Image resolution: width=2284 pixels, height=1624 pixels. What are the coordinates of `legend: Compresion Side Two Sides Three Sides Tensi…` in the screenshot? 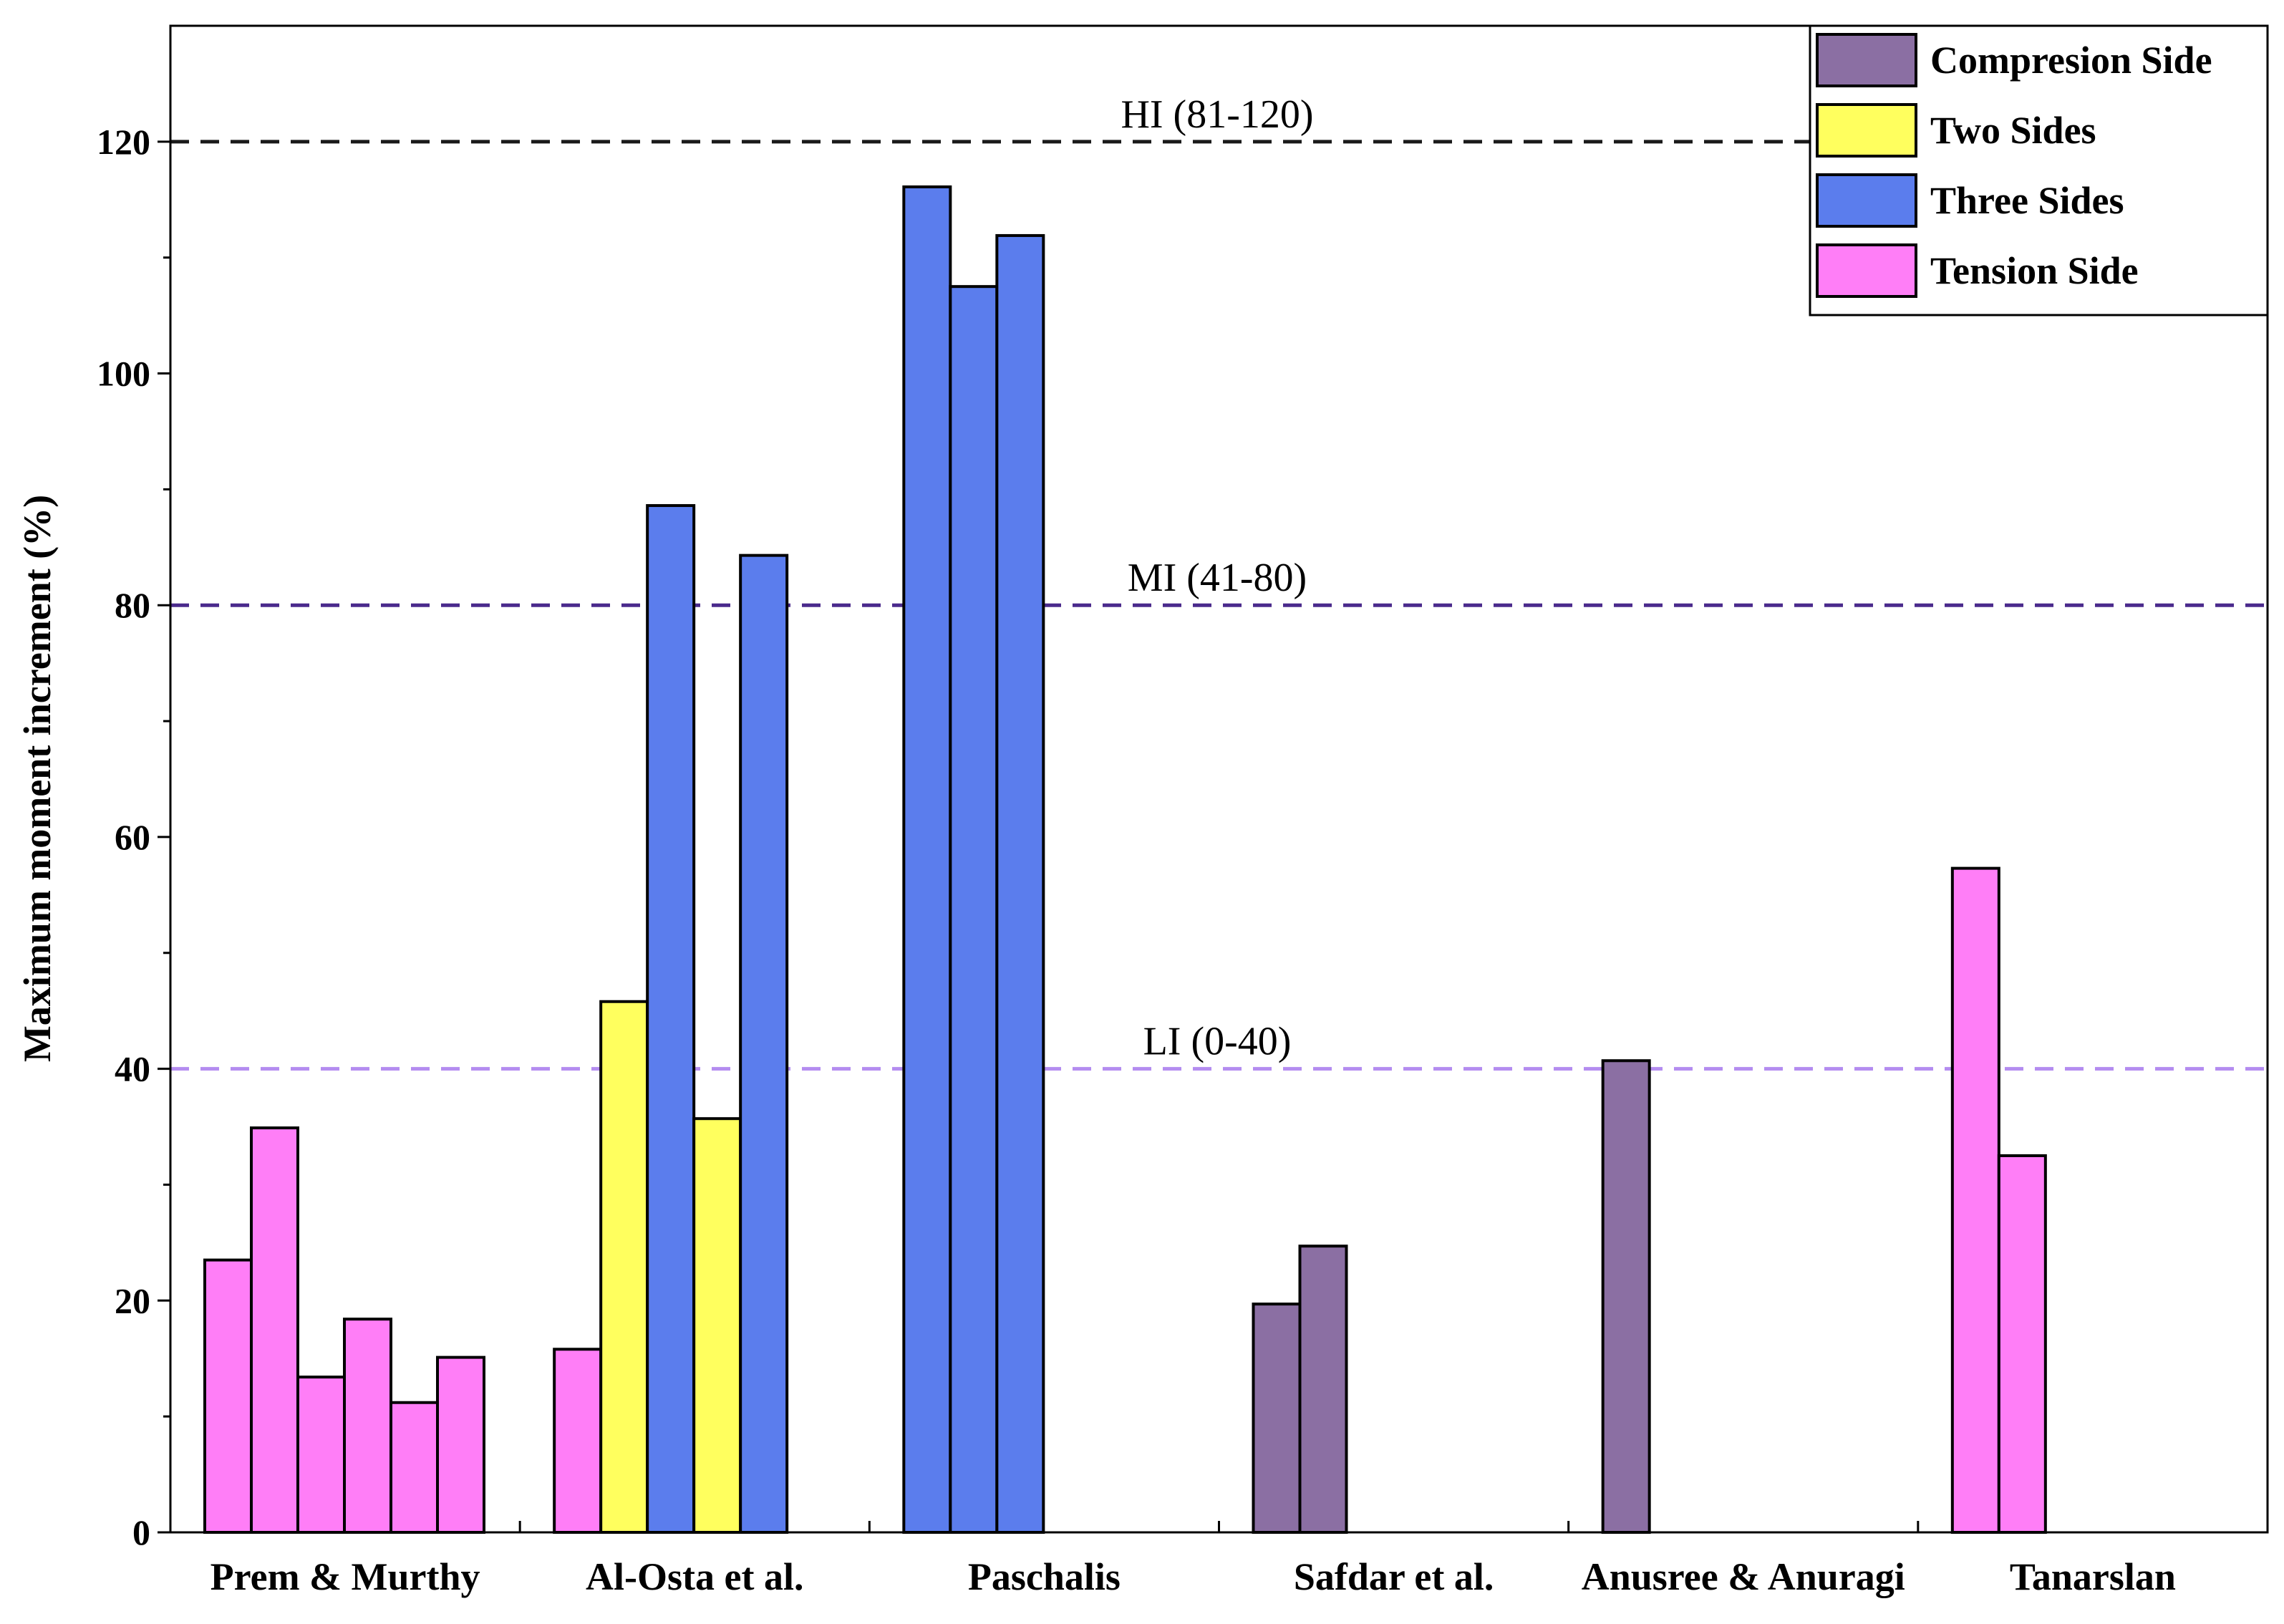 It's located at (2039, 170).